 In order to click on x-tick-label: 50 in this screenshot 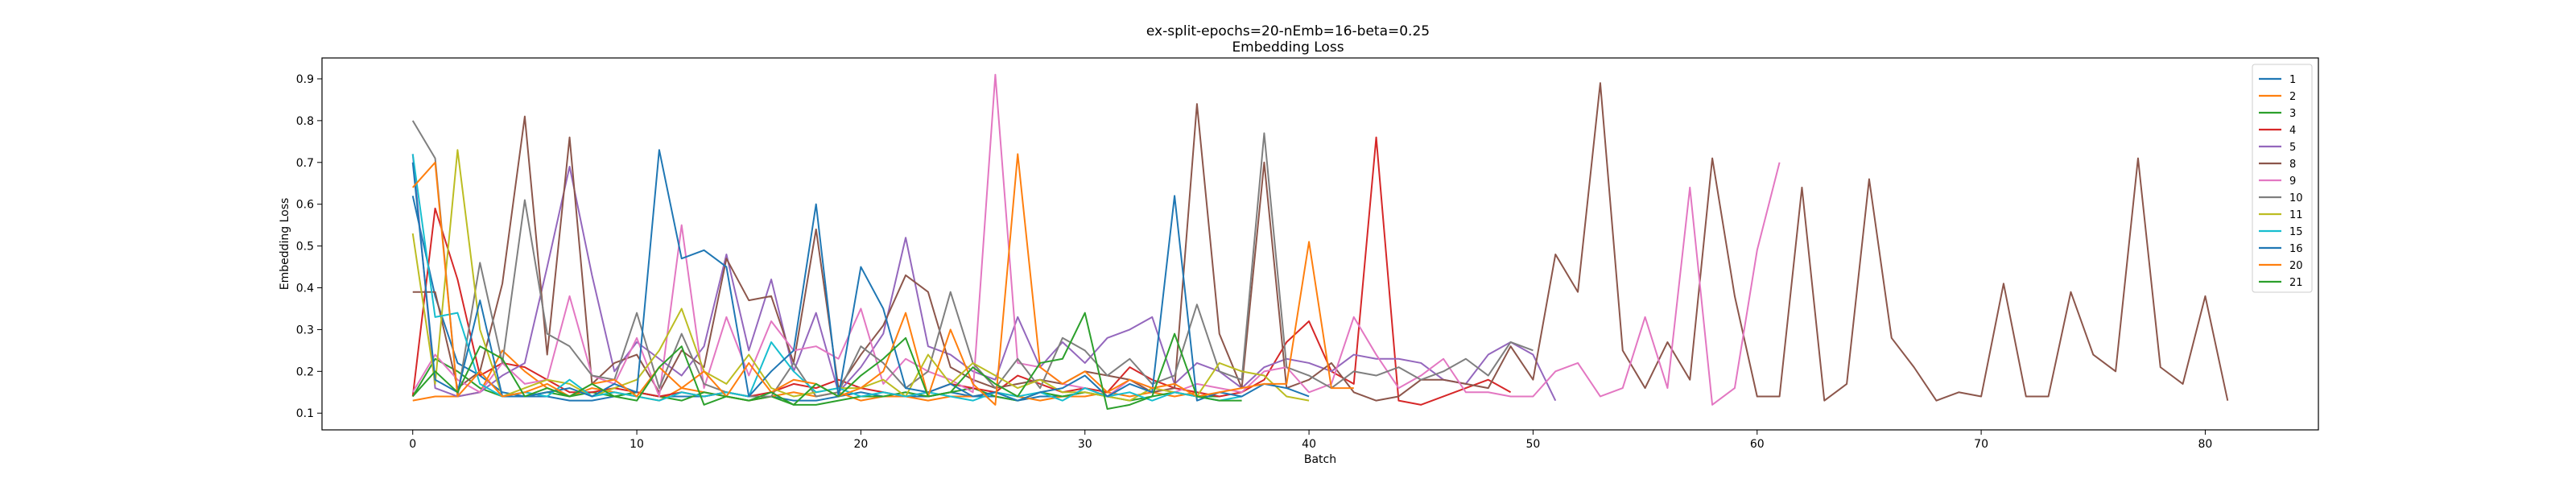, I will do `click(1533, 444)`.